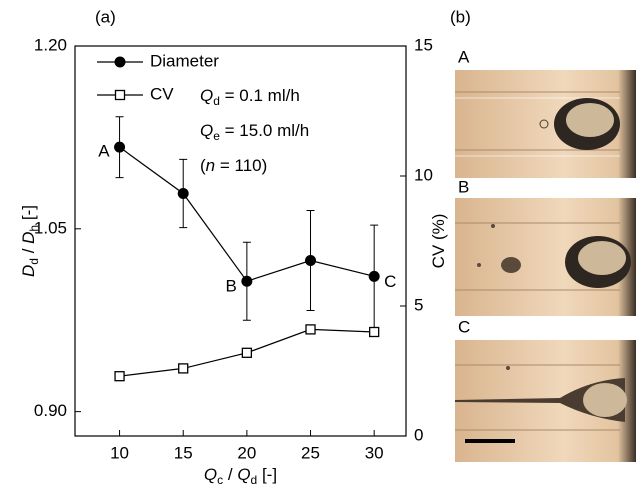 The image size is (636, 494). What do you see at coordinates (216, 136) in the screenshot?
I see `subscript: e` at bounding box center [216, 136].